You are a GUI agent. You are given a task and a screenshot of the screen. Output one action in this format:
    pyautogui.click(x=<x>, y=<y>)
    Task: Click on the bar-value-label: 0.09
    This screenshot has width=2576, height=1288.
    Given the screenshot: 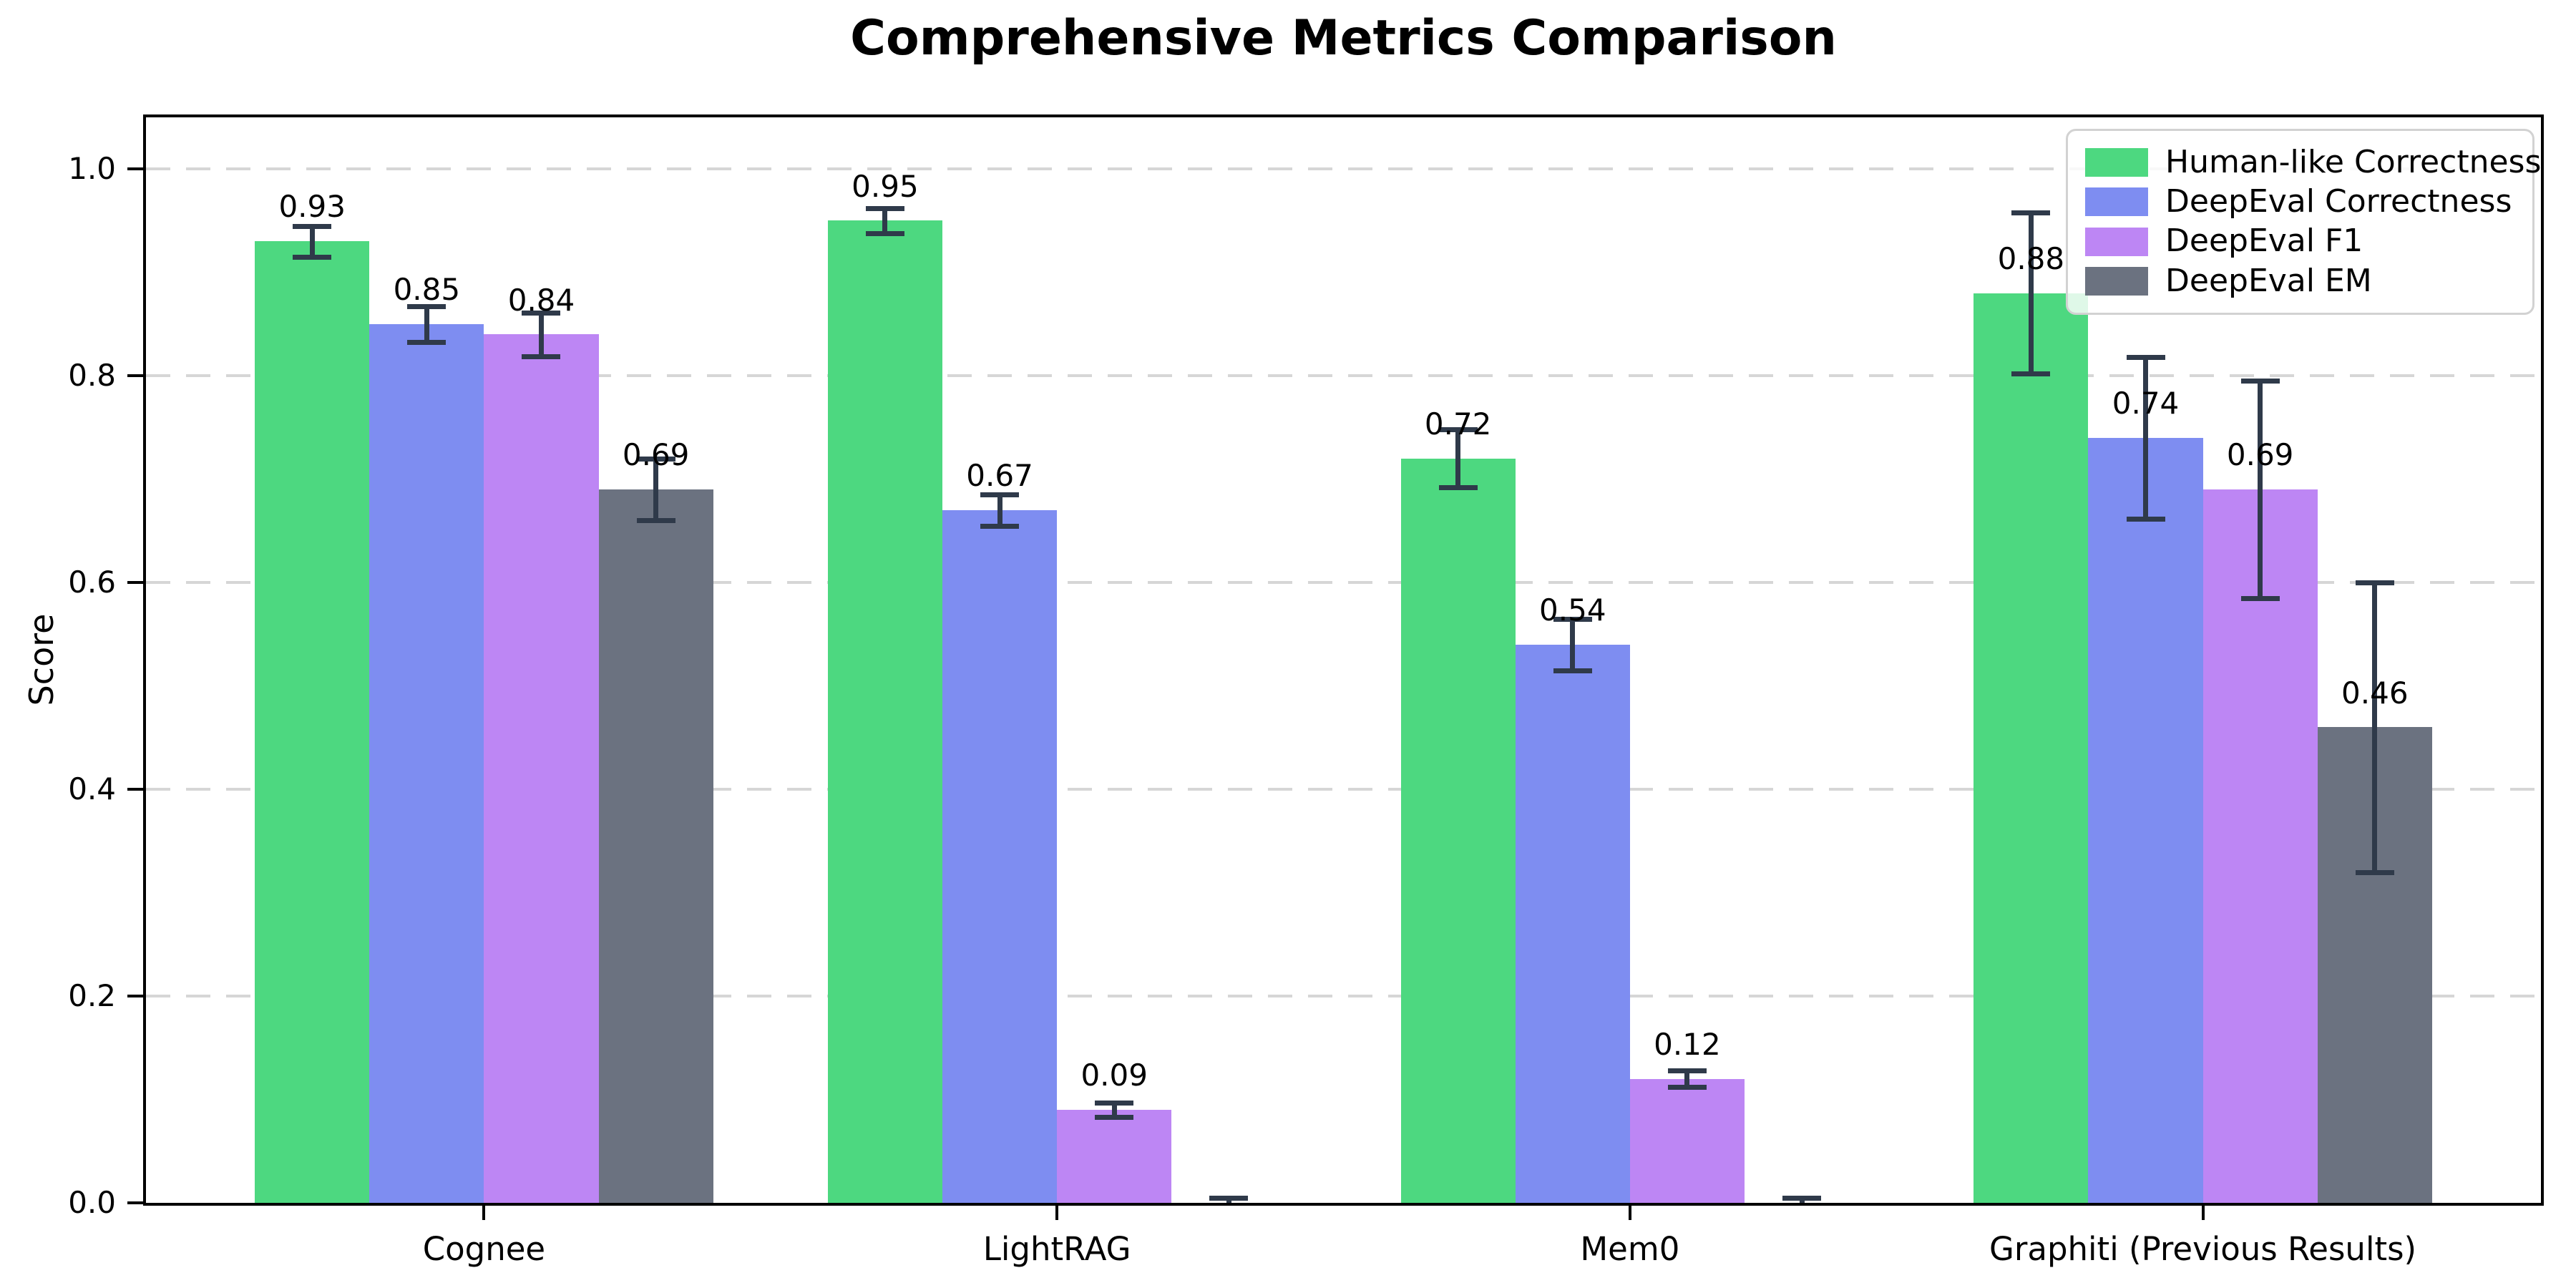 What is the action you would take?
    pyautogui.click(x=1114, y=1075)
    